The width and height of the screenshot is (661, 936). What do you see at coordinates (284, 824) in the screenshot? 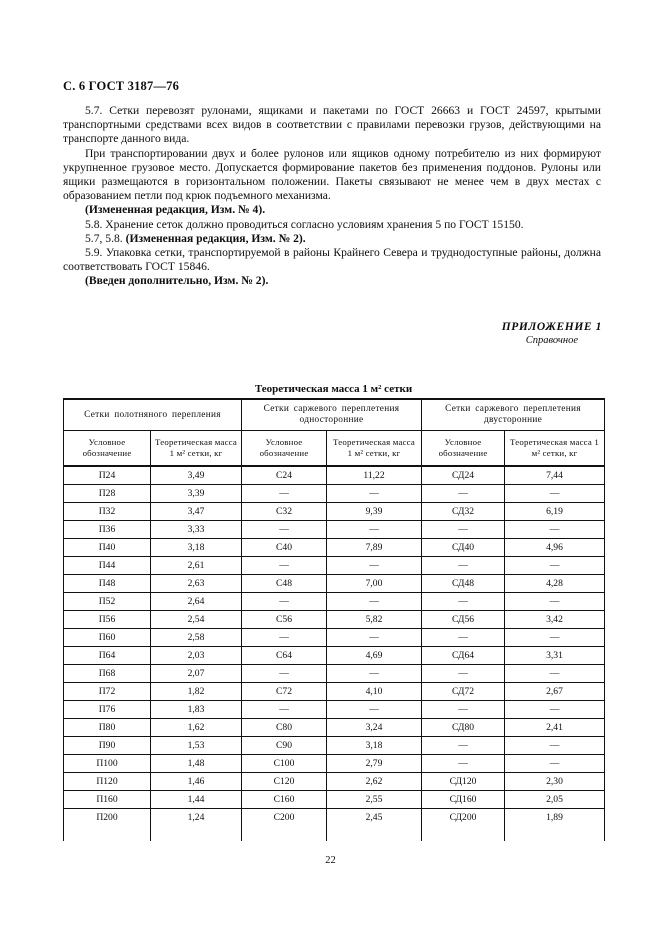
I see `table-cell: С200` at bounding box center [284, 824].